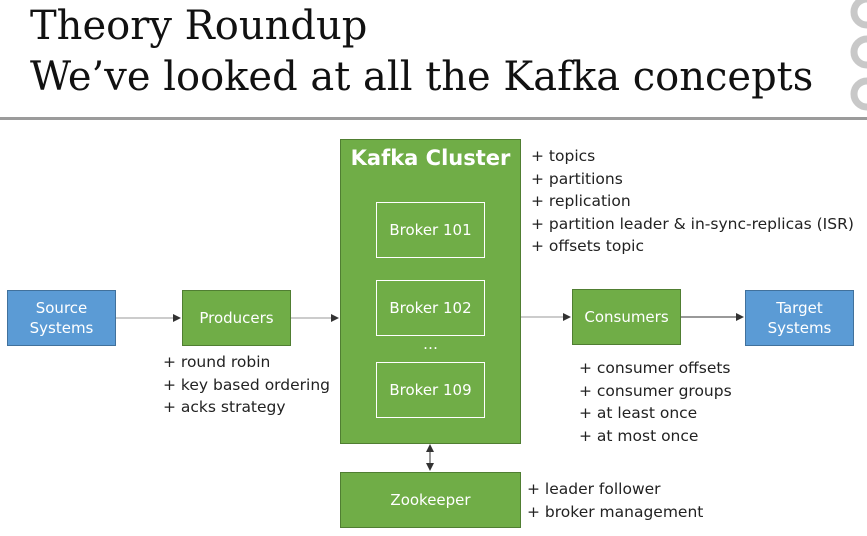 The width and height of the screenshot is (867, 536). I want to click on kafka-cluster-box, so click(430, 291).